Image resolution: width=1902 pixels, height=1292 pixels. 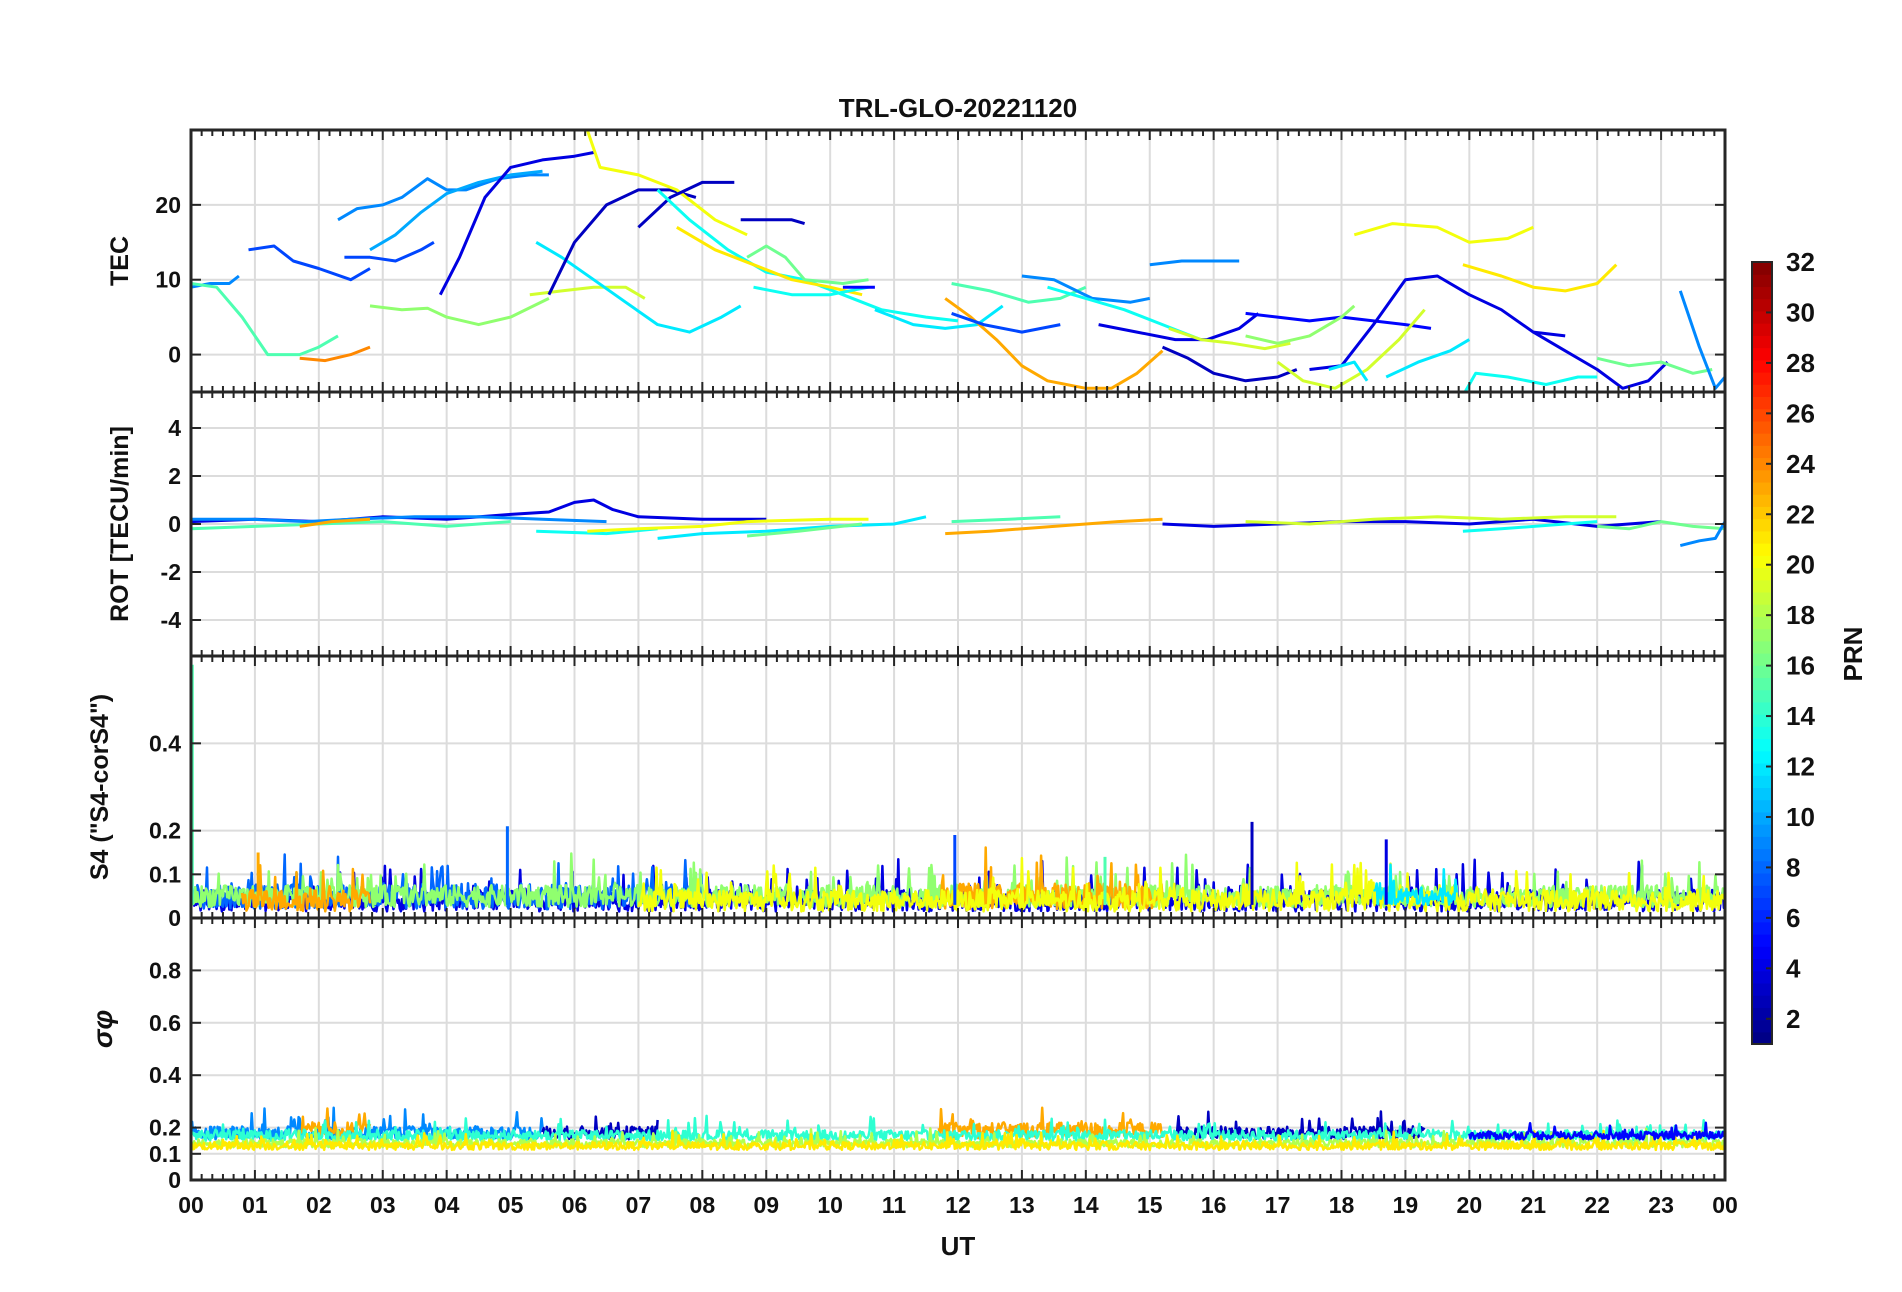 I want to click on x-tick-label: 06, so click(x=575, y=1205).